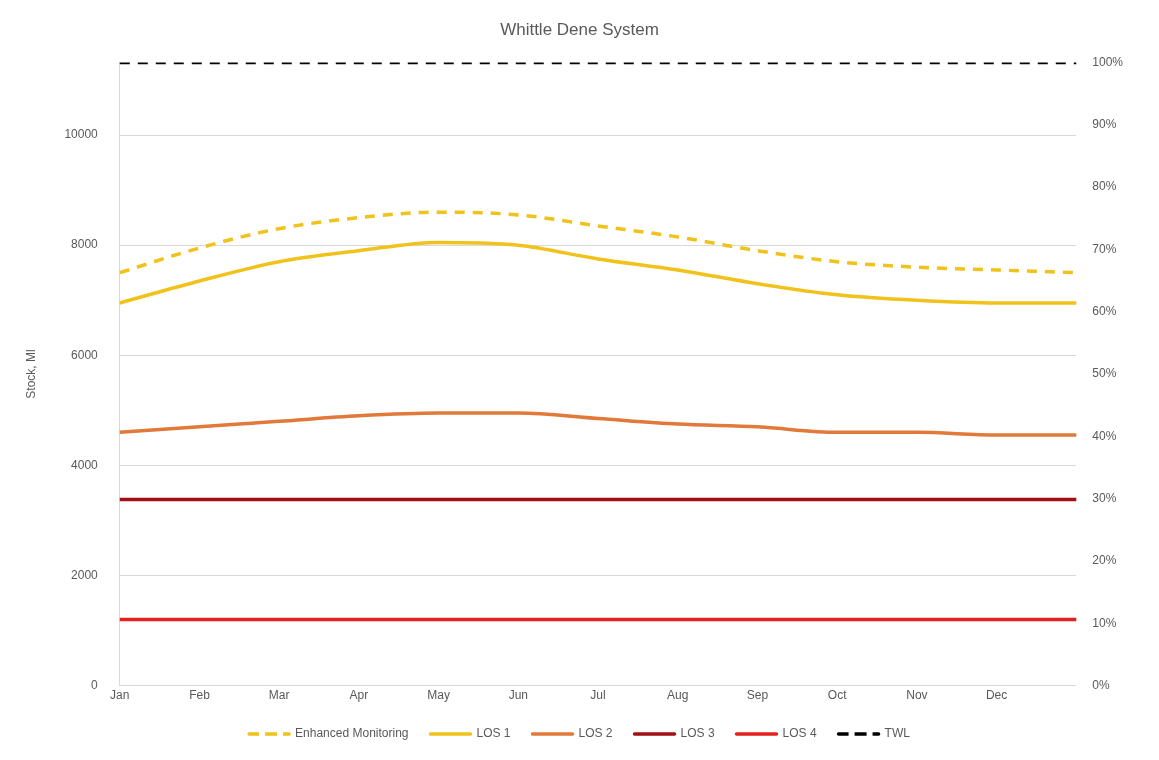 The width and height of the screenshot is (1159, 760). What do you see at coordinates (85, 464) in the screenshot?
I see `y-tick-label: 4000` at bounding box center [85, 464].